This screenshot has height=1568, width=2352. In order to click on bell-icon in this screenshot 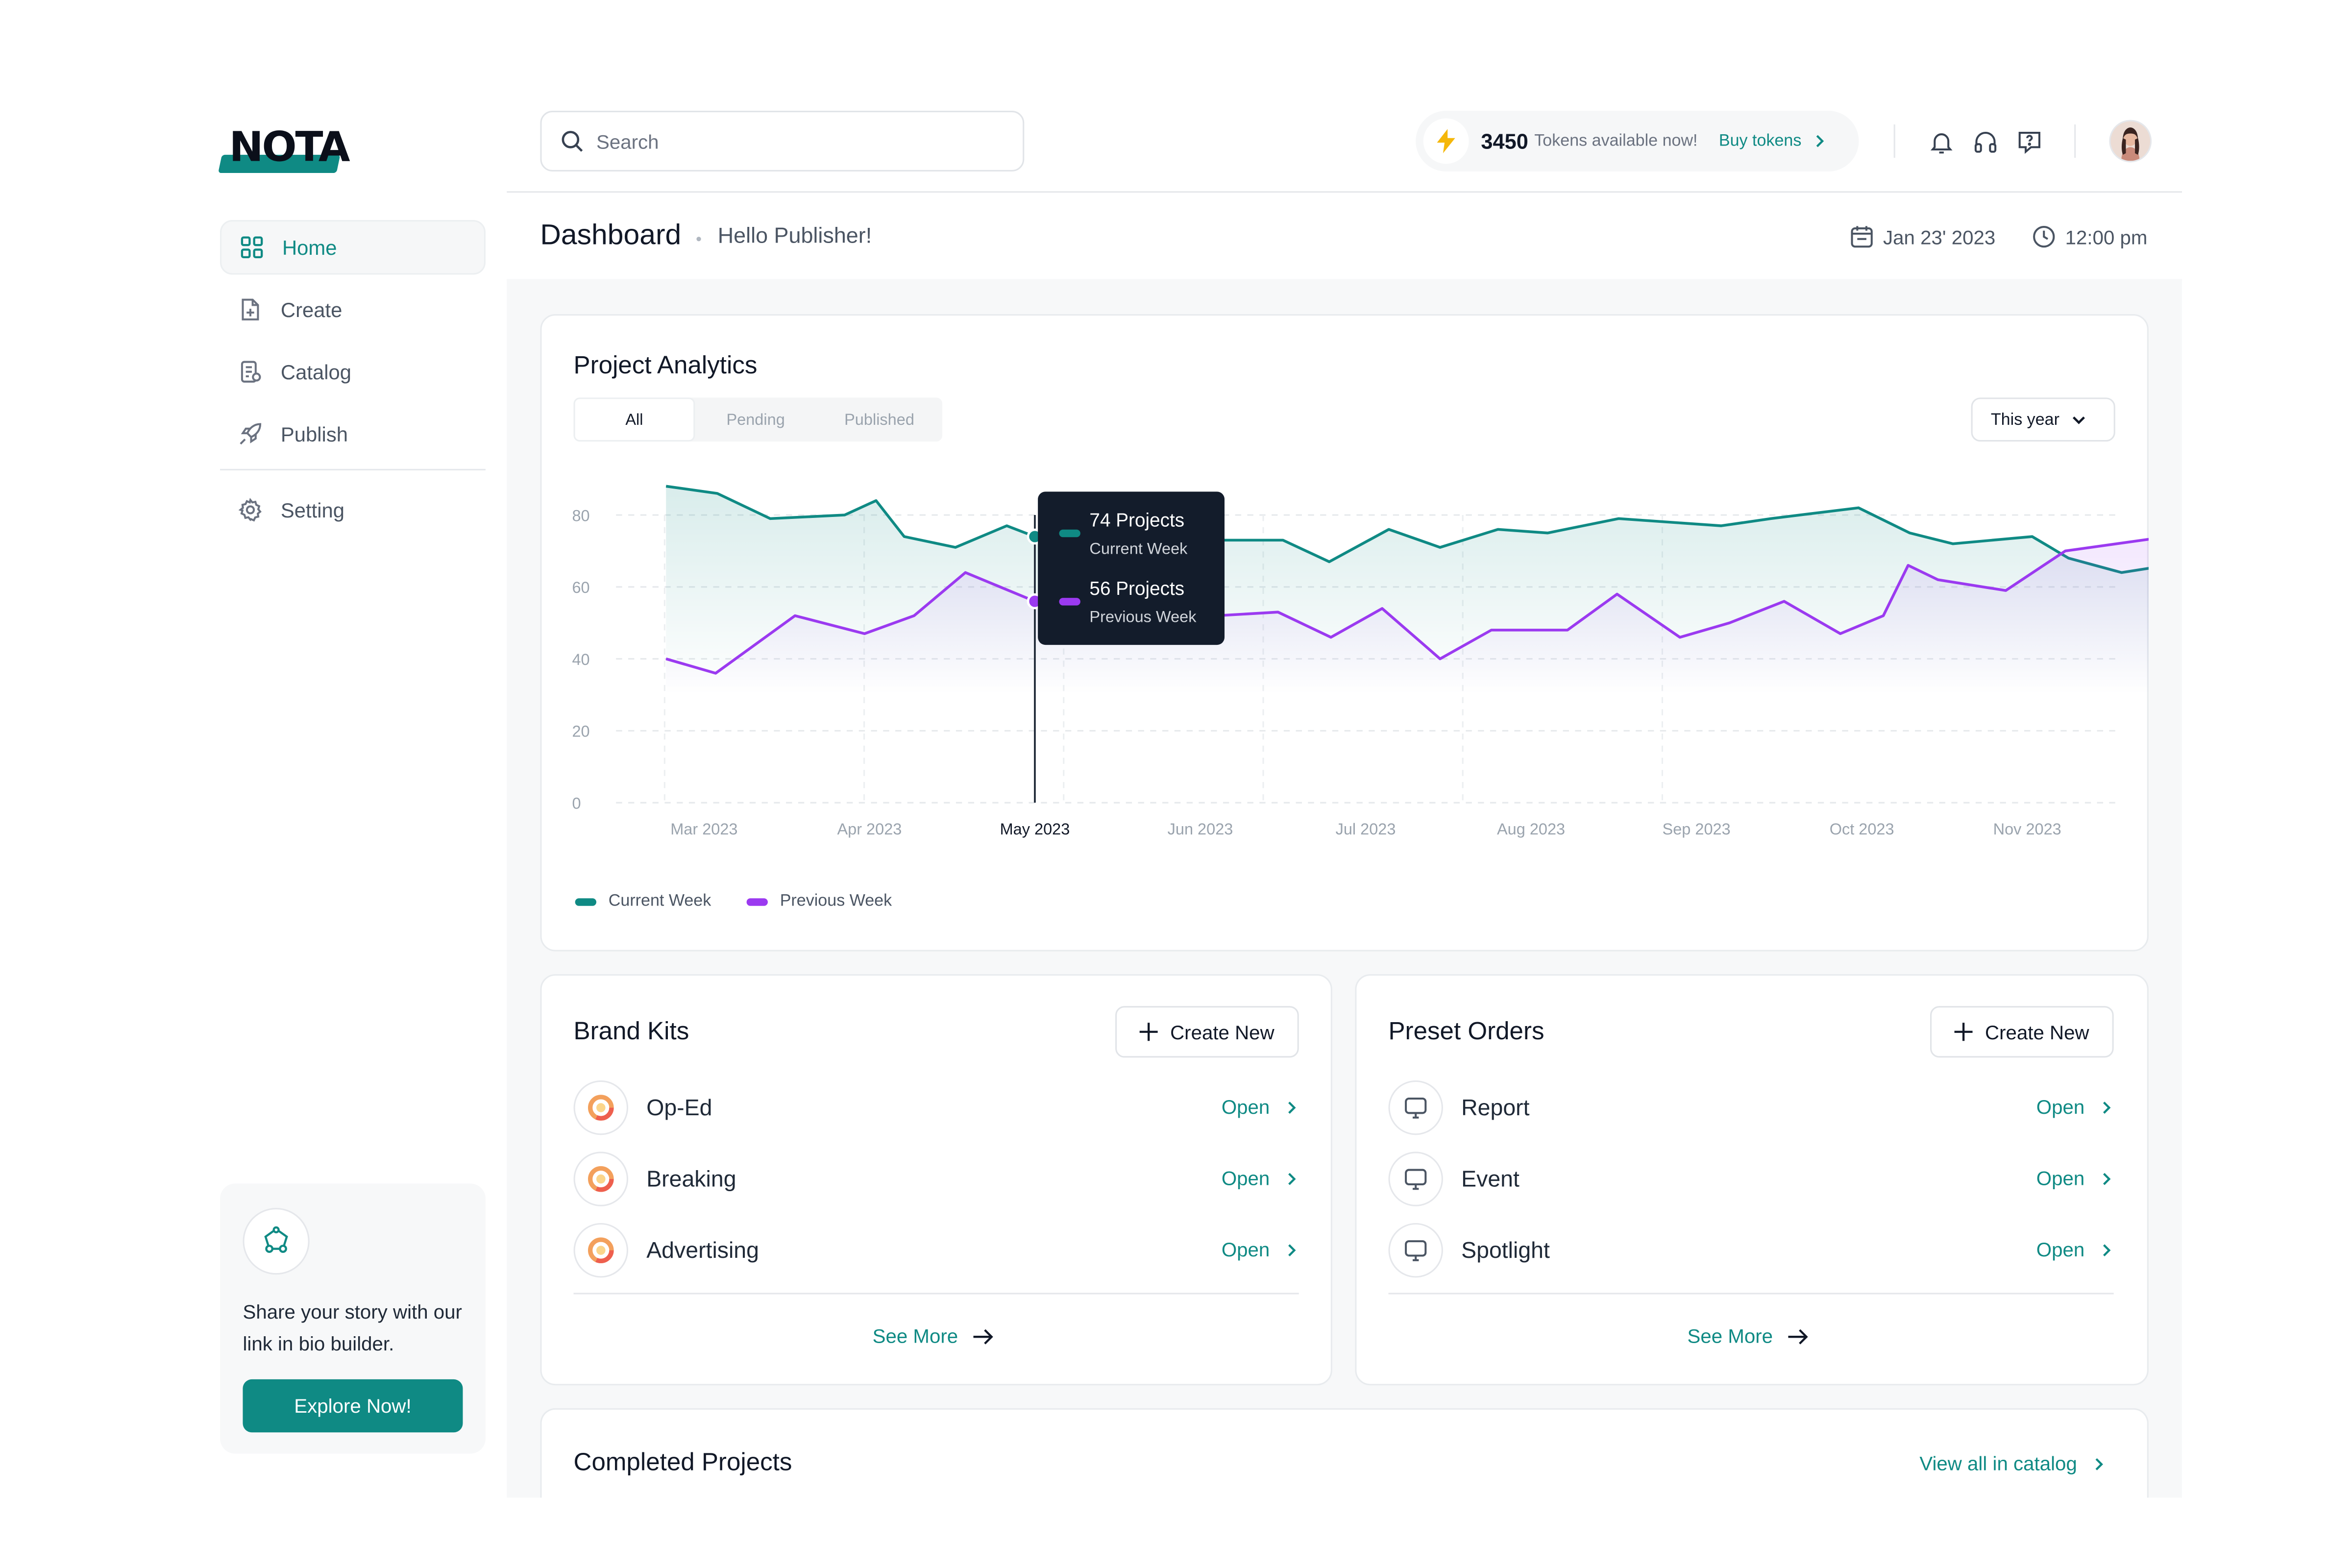, I will do `click(1941, 141)`.